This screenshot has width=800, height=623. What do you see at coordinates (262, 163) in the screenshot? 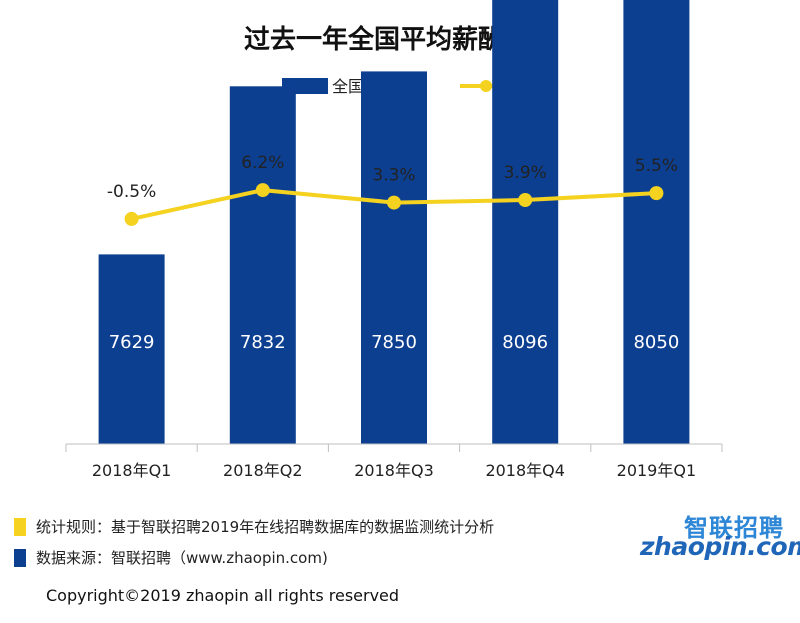
I see `line-value-label: 6.2%` at bounding box center [262, 163].